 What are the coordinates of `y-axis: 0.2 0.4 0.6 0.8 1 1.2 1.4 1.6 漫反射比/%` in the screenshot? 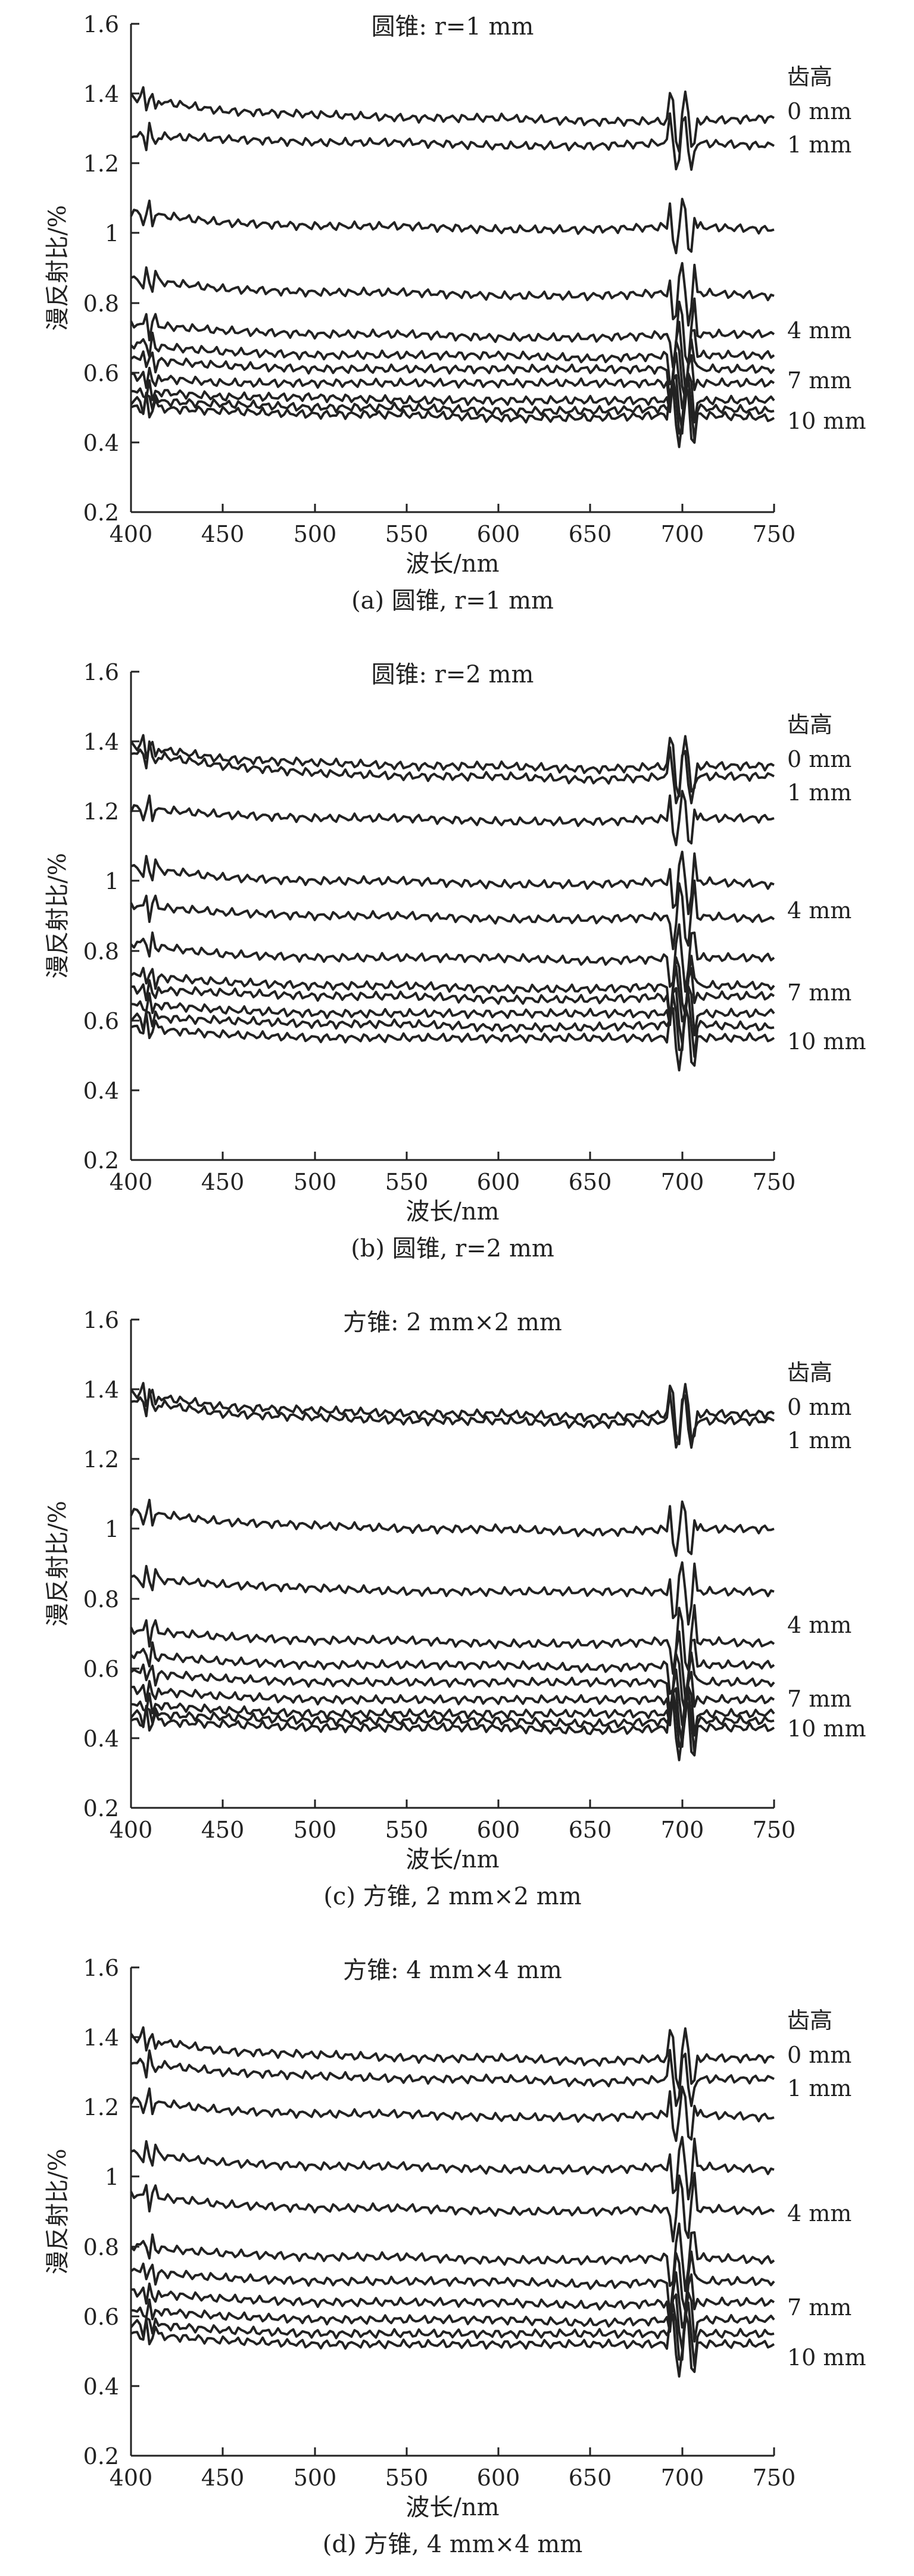 It's located at (91, 268).